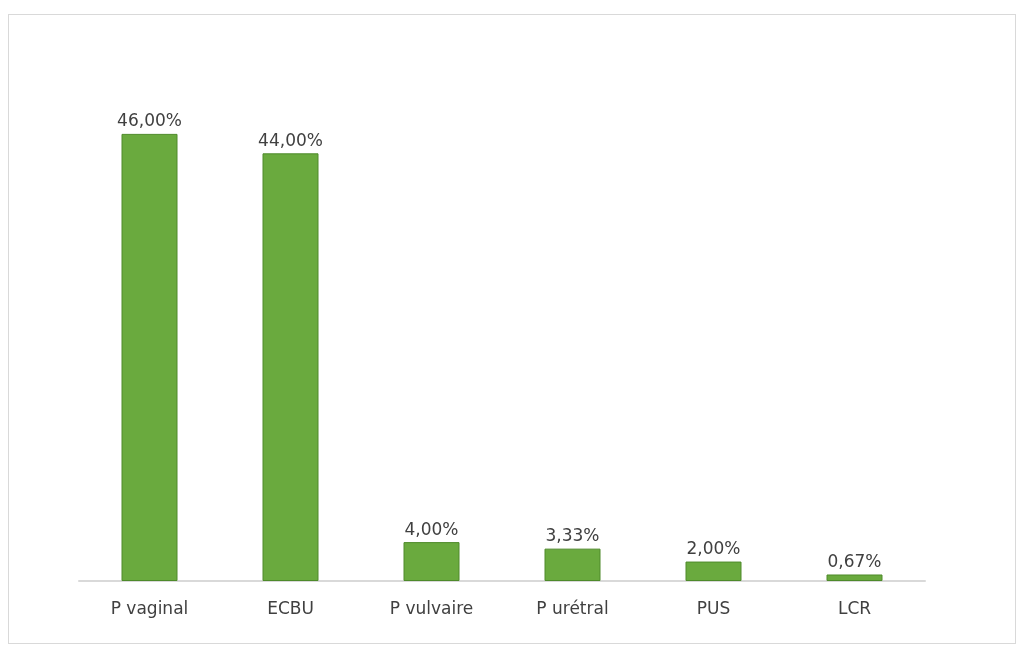 This screenshot has height=650, width=1024. I want to click on x-tick-label: LCR, so click(854, 607).